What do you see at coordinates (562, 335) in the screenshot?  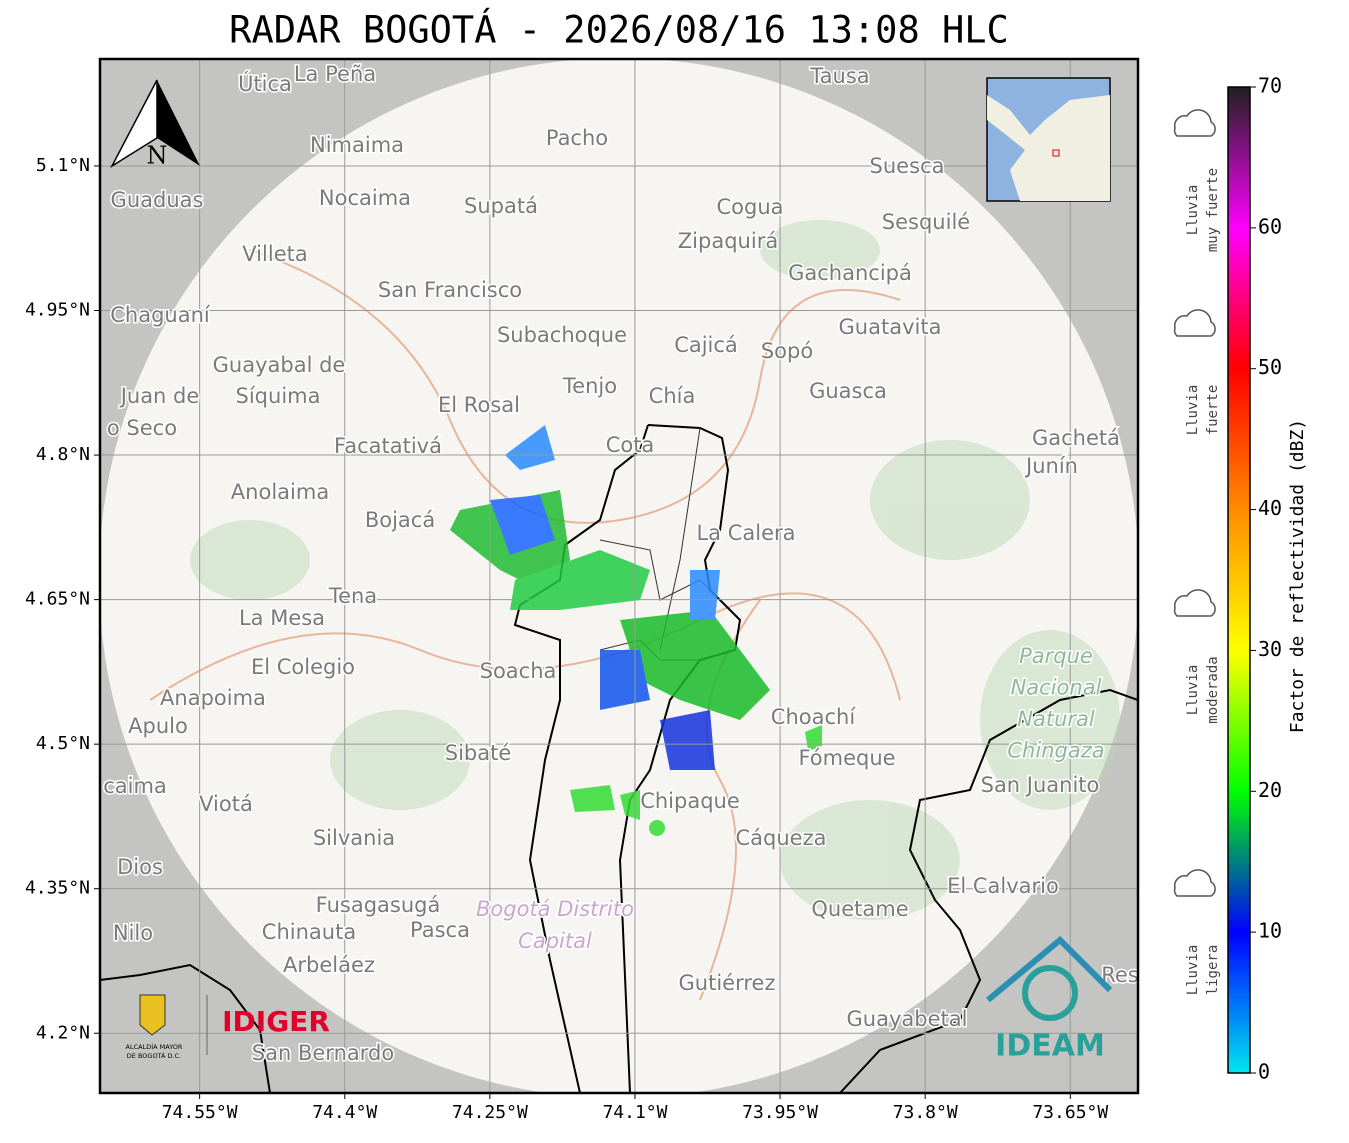 I see `place-label: Subachoque` at bounding box center [562, 335].